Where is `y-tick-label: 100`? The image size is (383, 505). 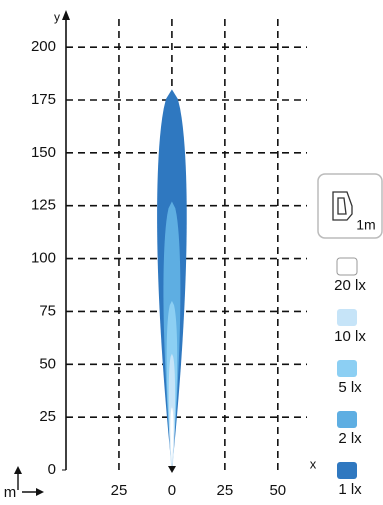
y-tick-label: 100 is located at coordinates (43, 258).